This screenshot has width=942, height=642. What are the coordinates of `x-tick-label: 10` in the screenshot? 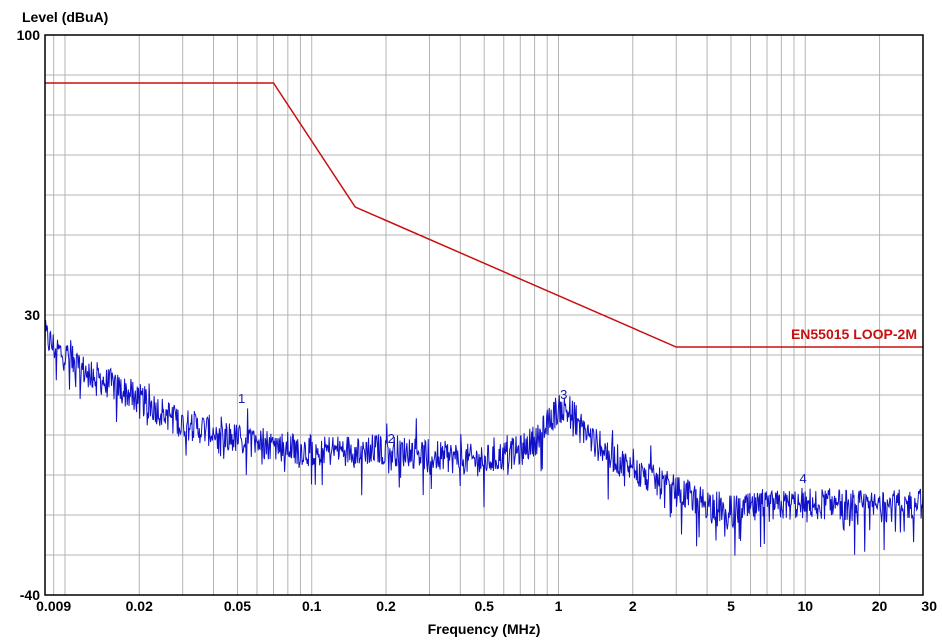 It's located at (805, 606).